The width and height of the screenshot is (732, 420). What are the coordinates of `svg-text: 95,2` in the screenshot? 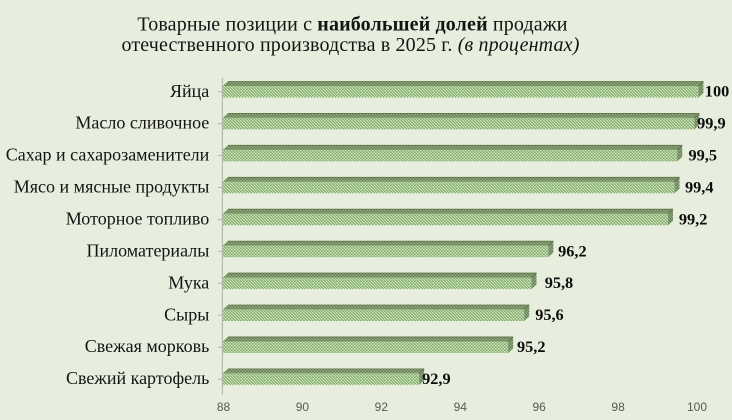 It's located at (531, 346).